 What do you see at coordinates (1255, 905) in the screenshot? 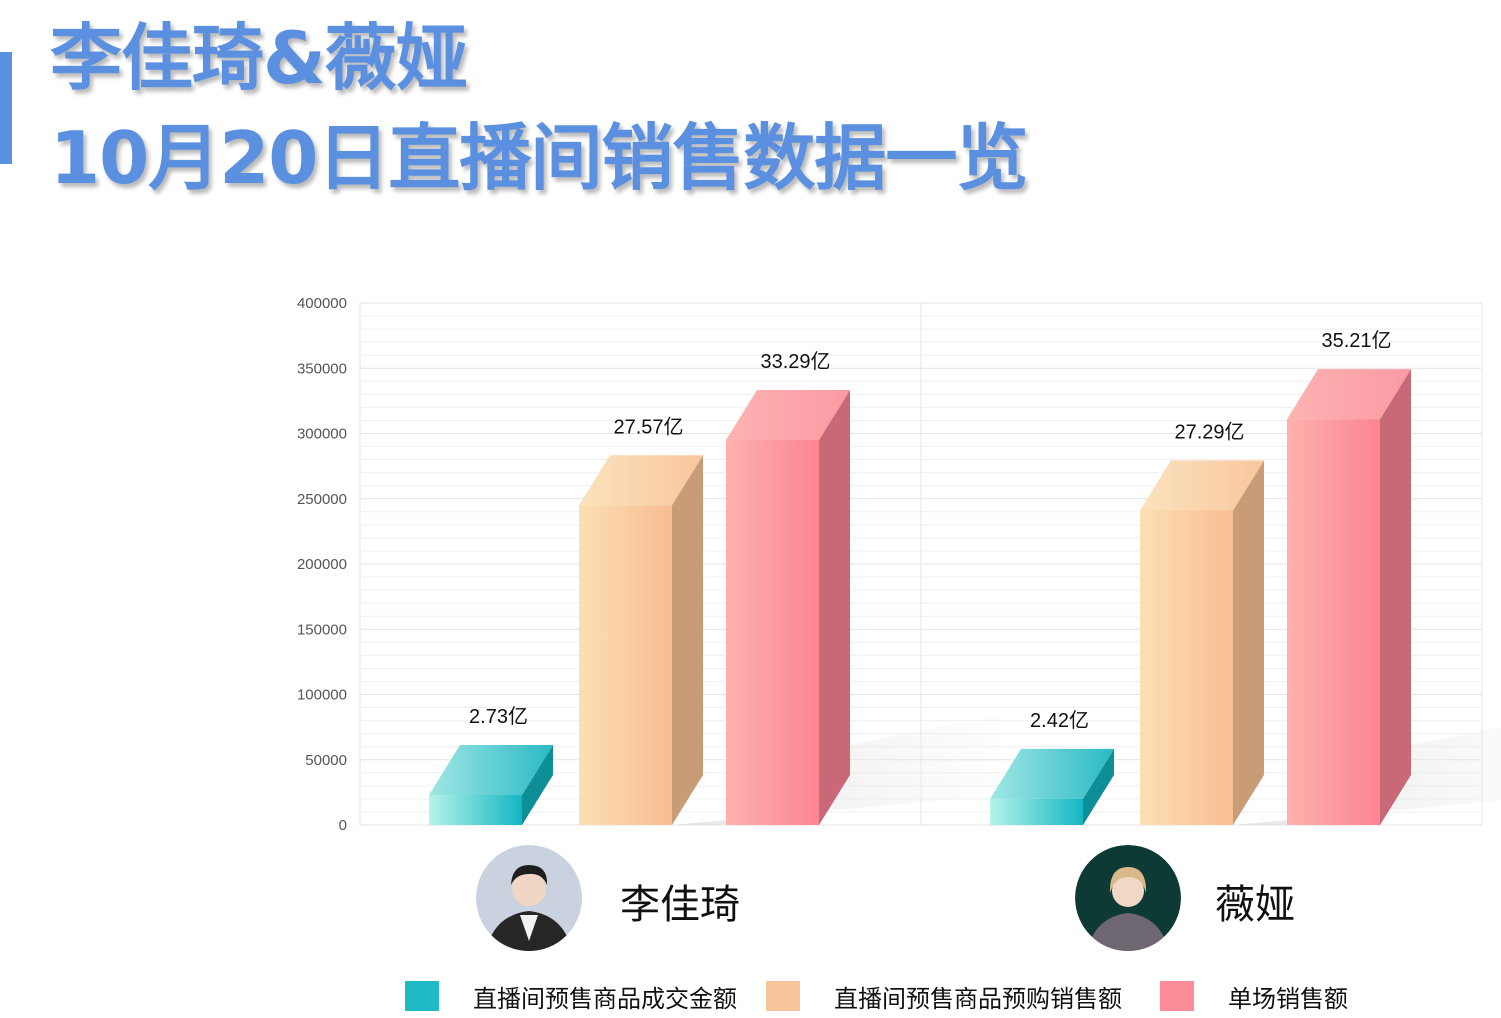
I see `person-name-viya: 薇娅` at bounding box center [1255, 905].